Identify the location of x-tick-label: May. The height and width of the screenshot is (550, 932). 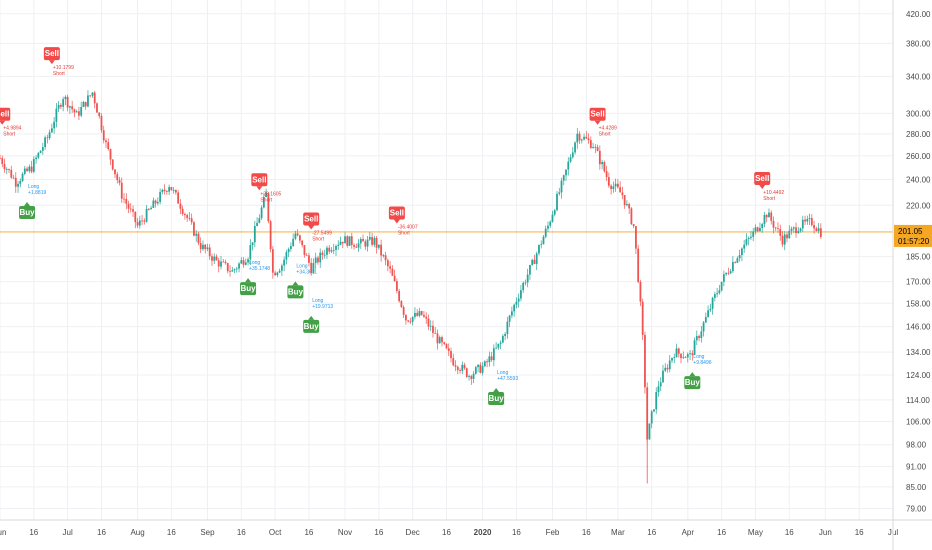
(755, 532).